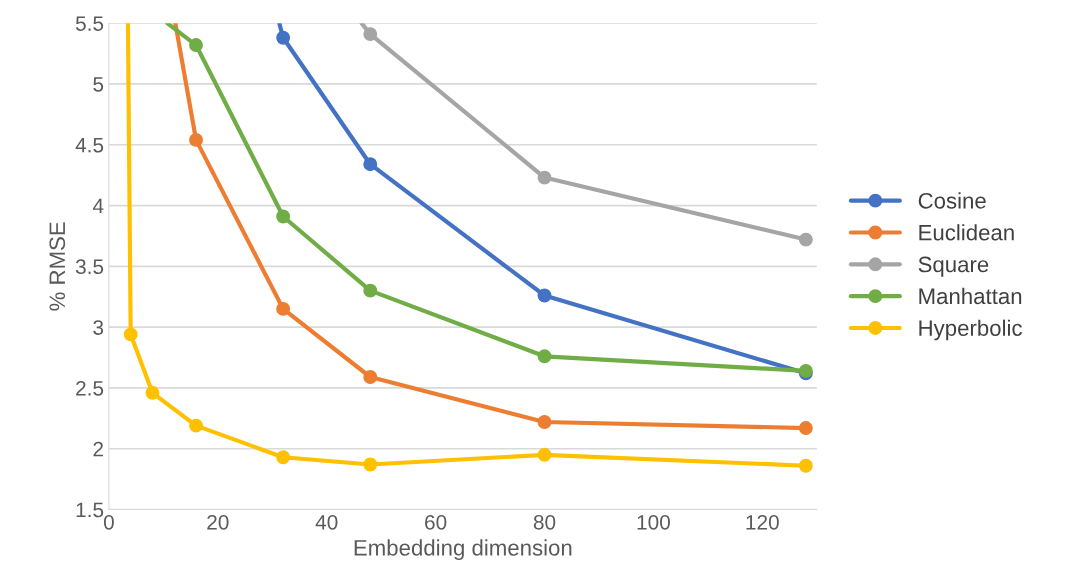  I want to click on y-tick-label: 4.5, so click(89, 145).